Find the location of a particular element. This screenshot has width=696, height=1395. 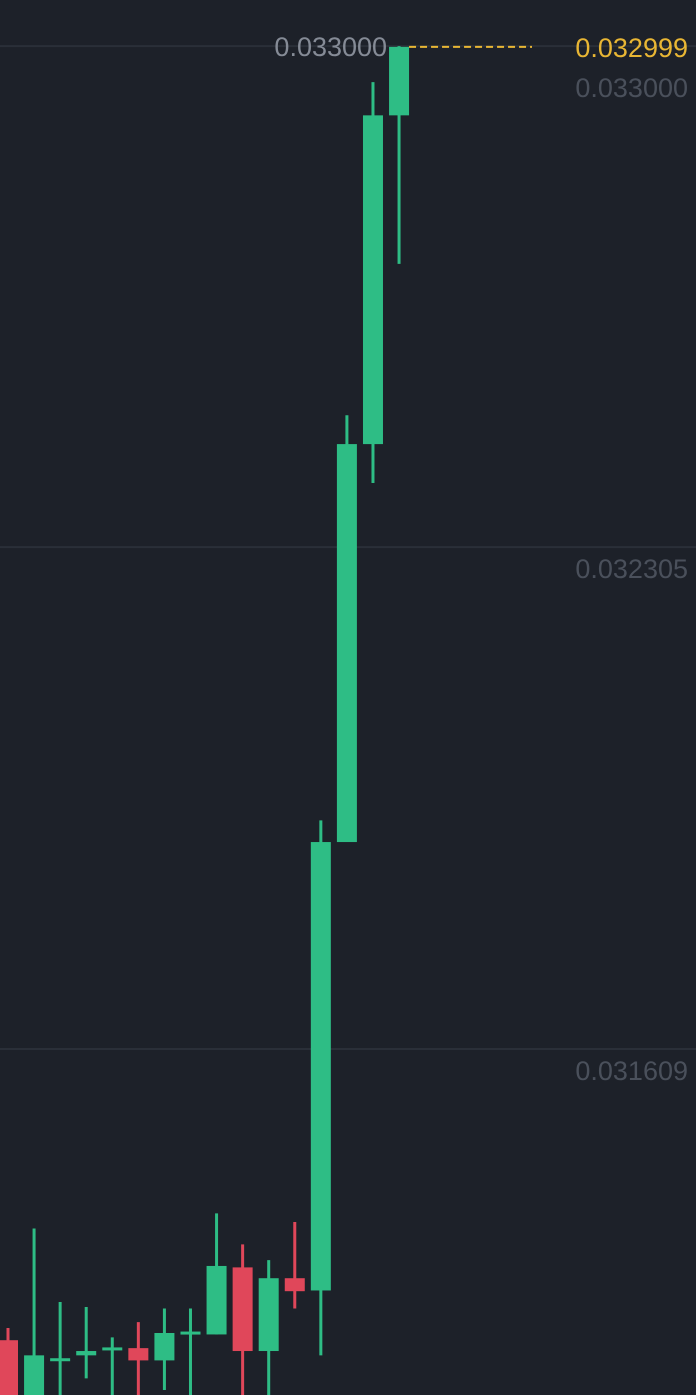

last-price-label: 0.032999 is located at coordinates (631, 48).